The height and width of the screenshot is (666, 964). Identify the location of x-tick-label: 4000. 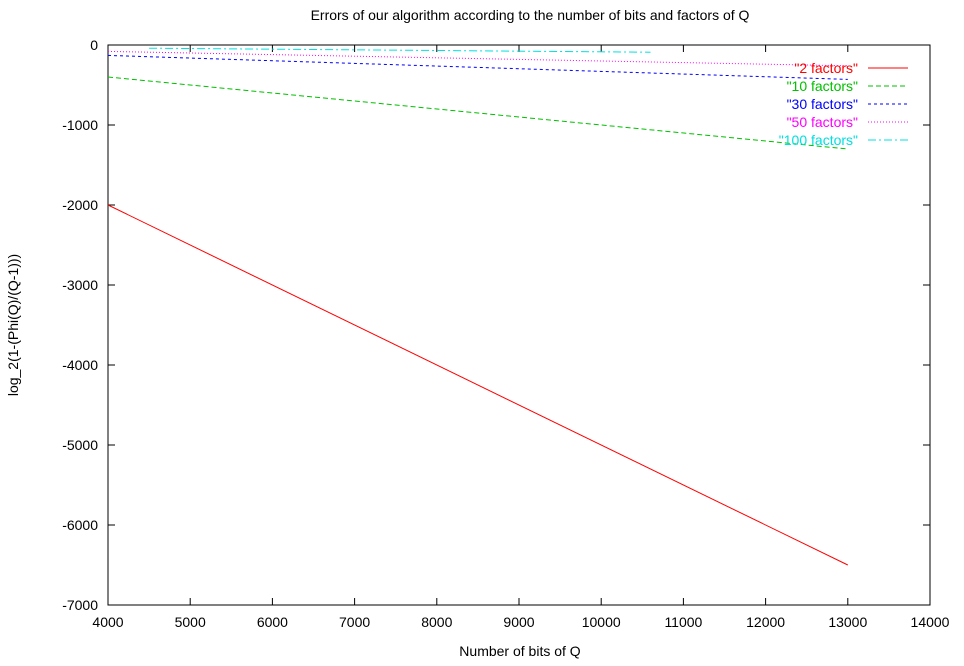
(107, 622).